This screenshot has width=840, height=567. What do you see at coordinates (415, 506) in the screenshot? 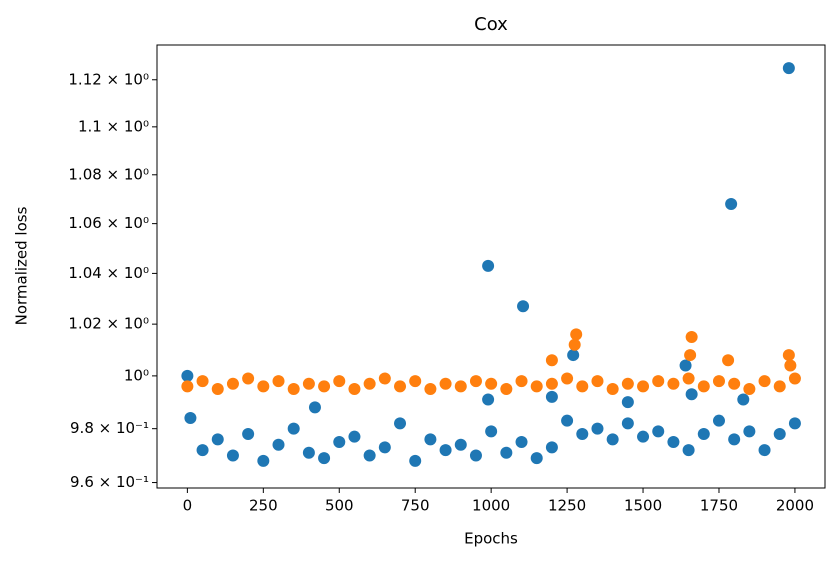
I see `x-tick-label: 750` at bounding box center [415, 506].